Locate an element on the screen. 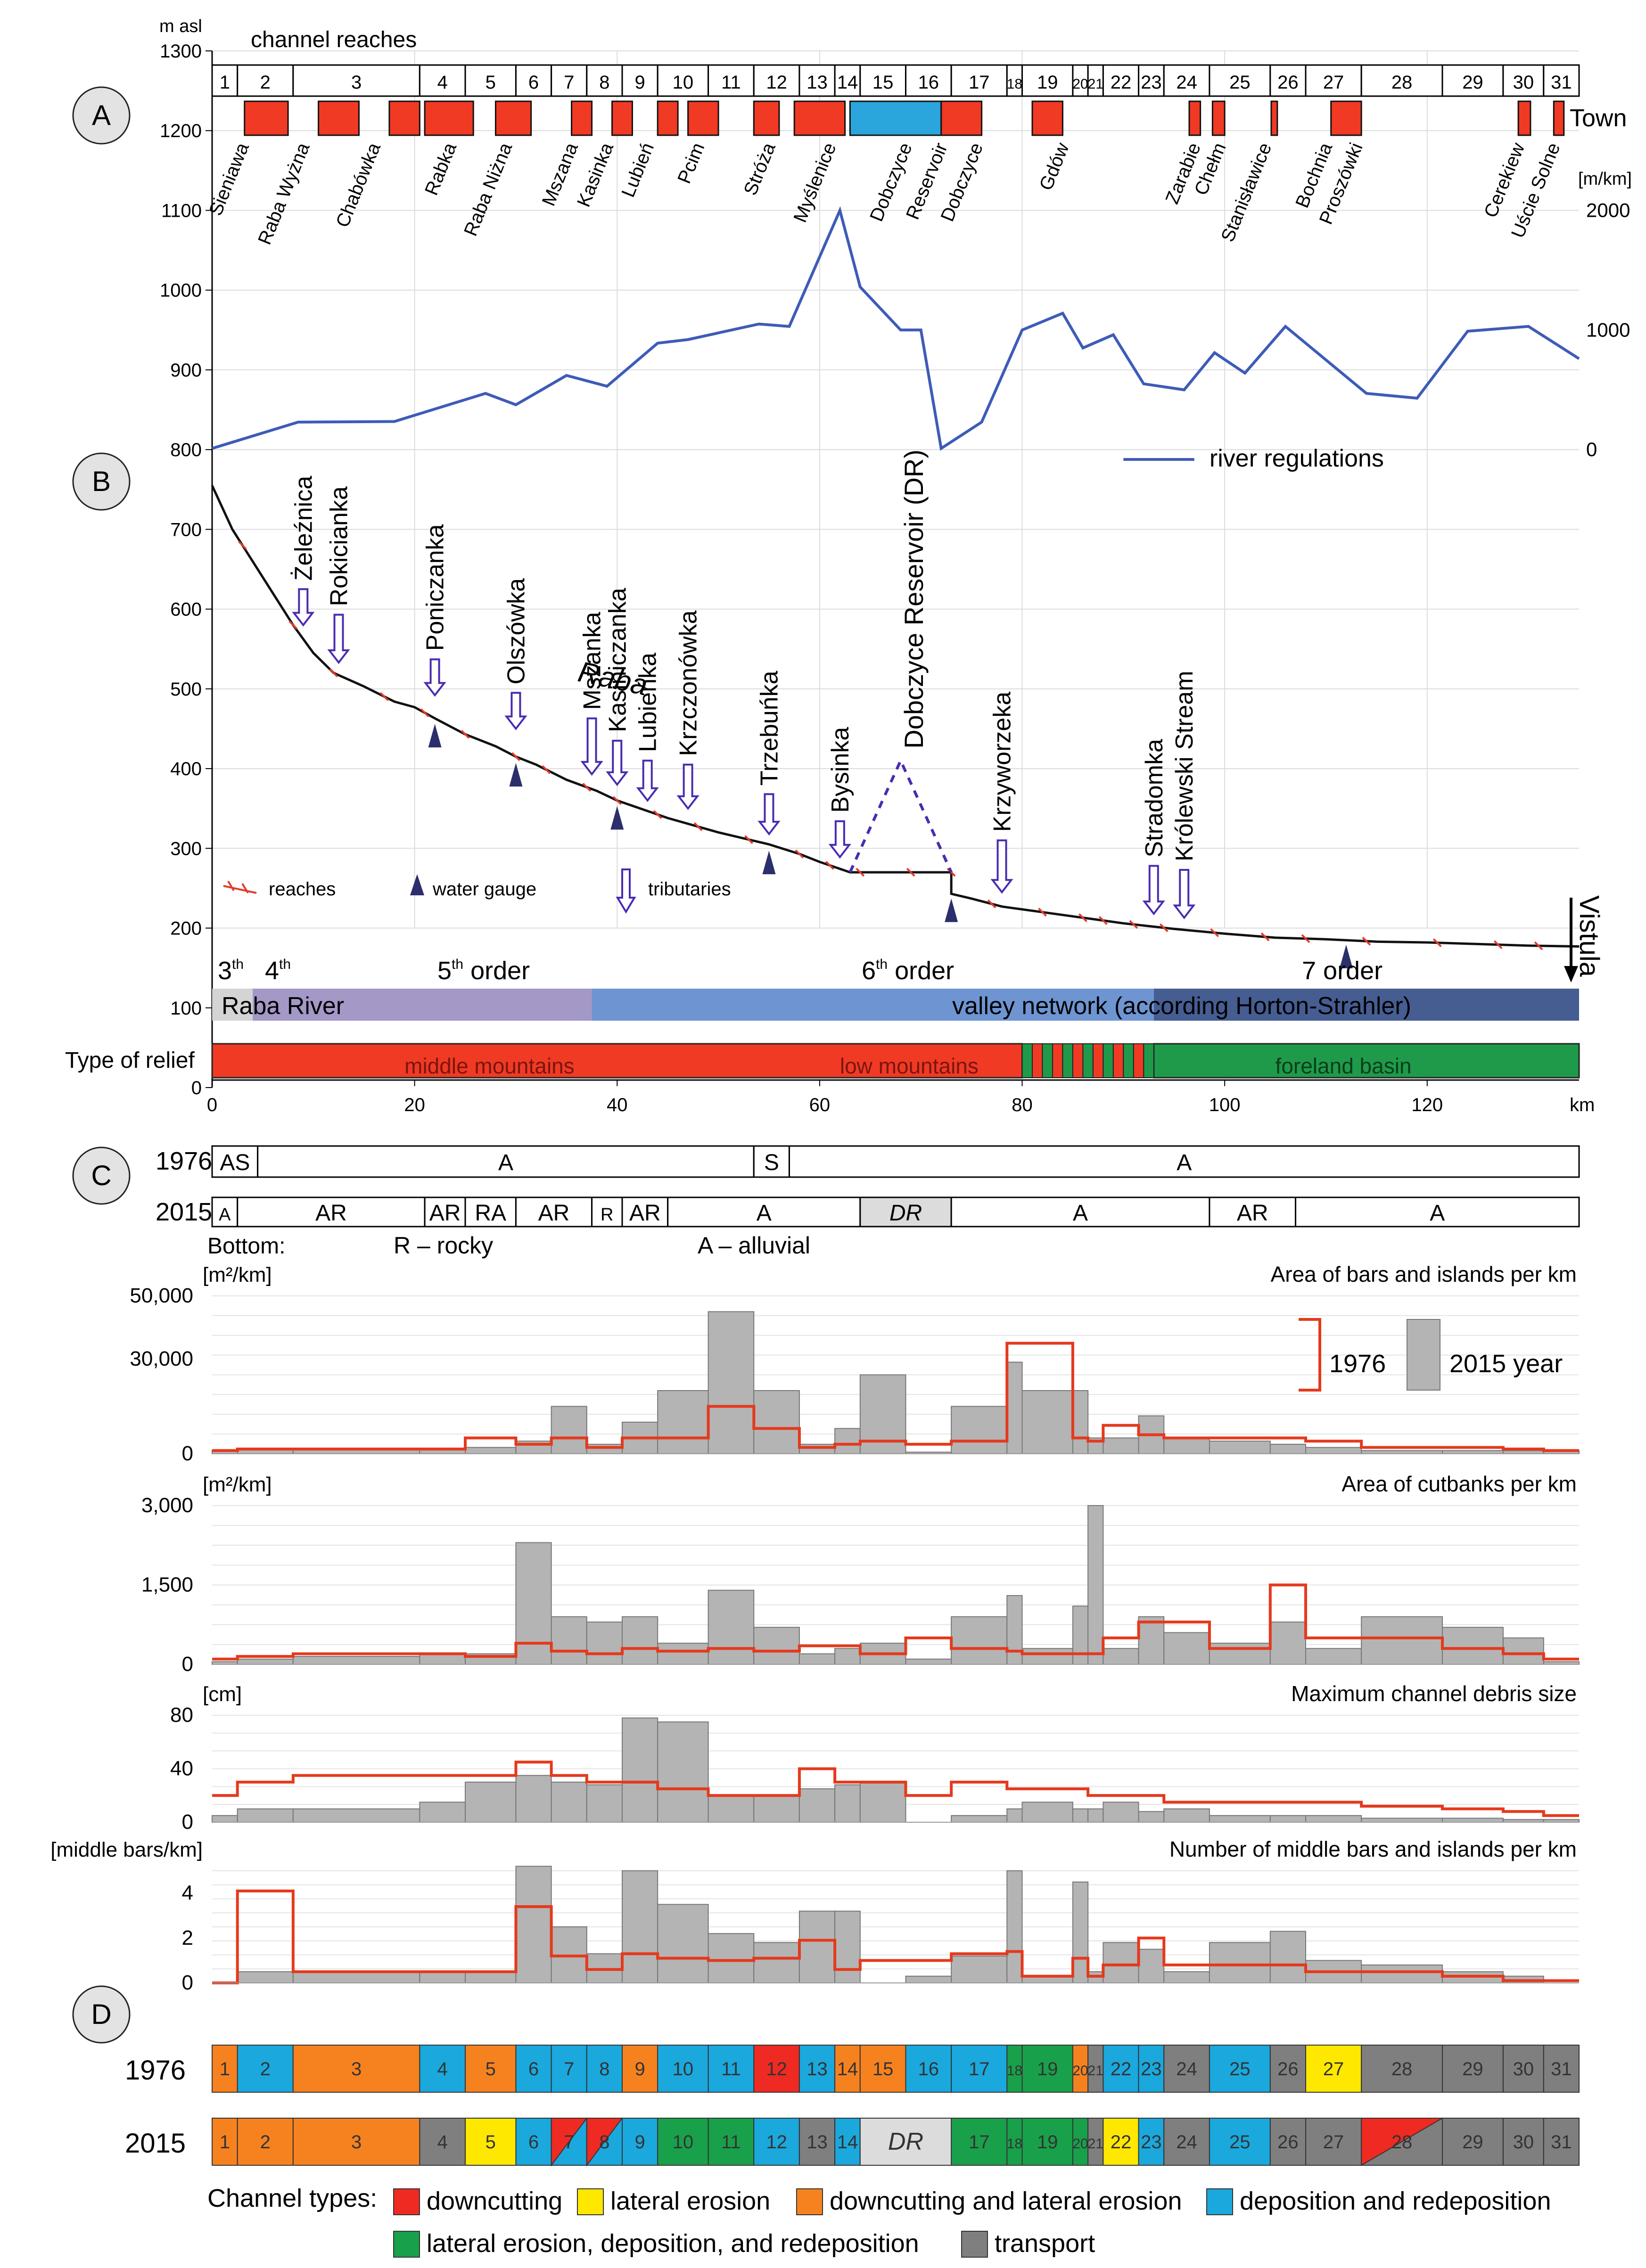 Image resolution: width=1646 pixels, height=2268 pixels. panel-2-unit: [m²/km] is located at coordinates (237, 1484).